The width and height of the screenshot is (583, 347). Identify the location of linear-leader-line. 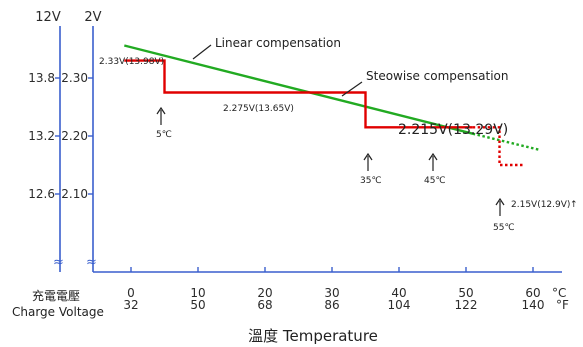
(202, 52).